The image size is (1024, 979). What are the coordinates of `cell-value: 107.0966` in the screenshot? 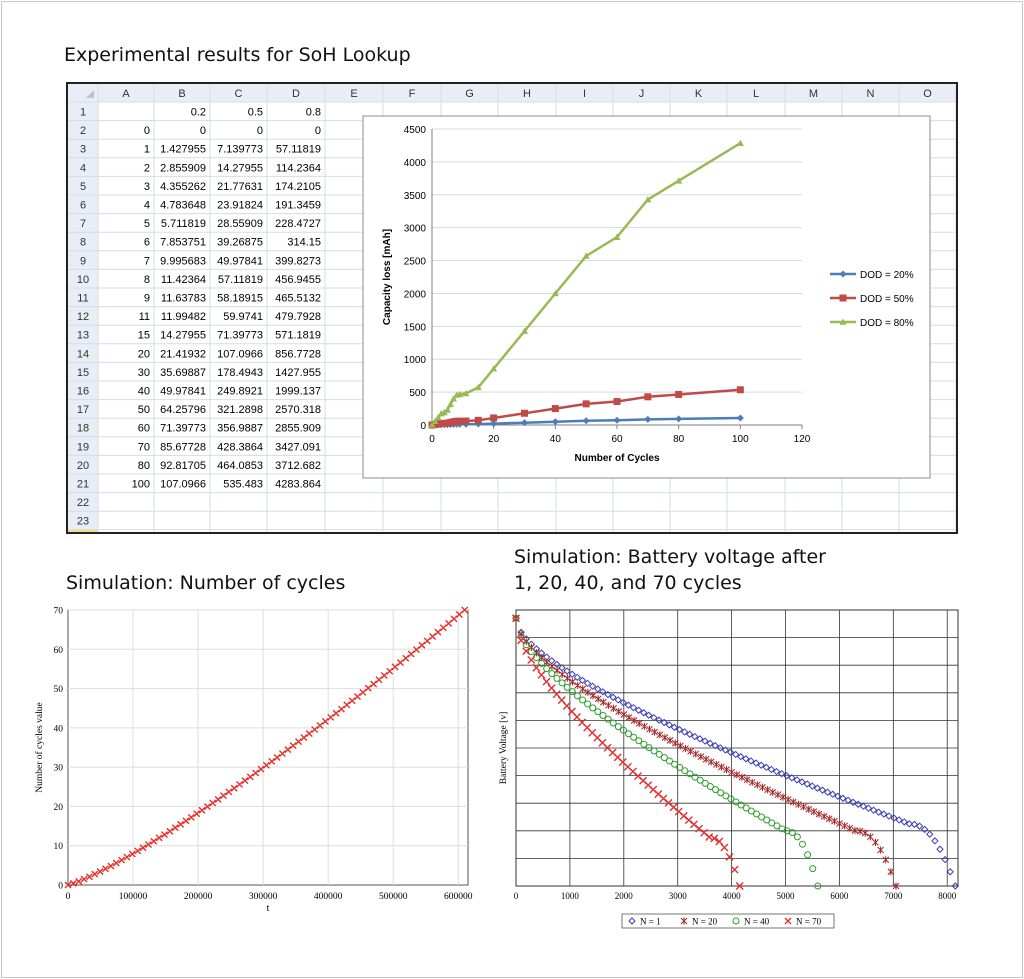 It's located at (240, 354).